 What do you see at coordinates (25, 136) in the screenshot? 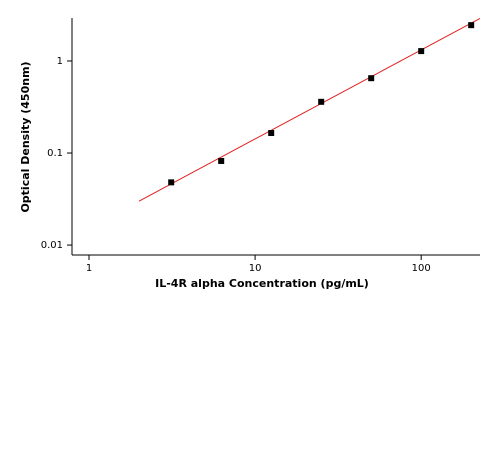
I see `y-axis-label: Optical Density (450nm)` at bounding box center [25, 136].